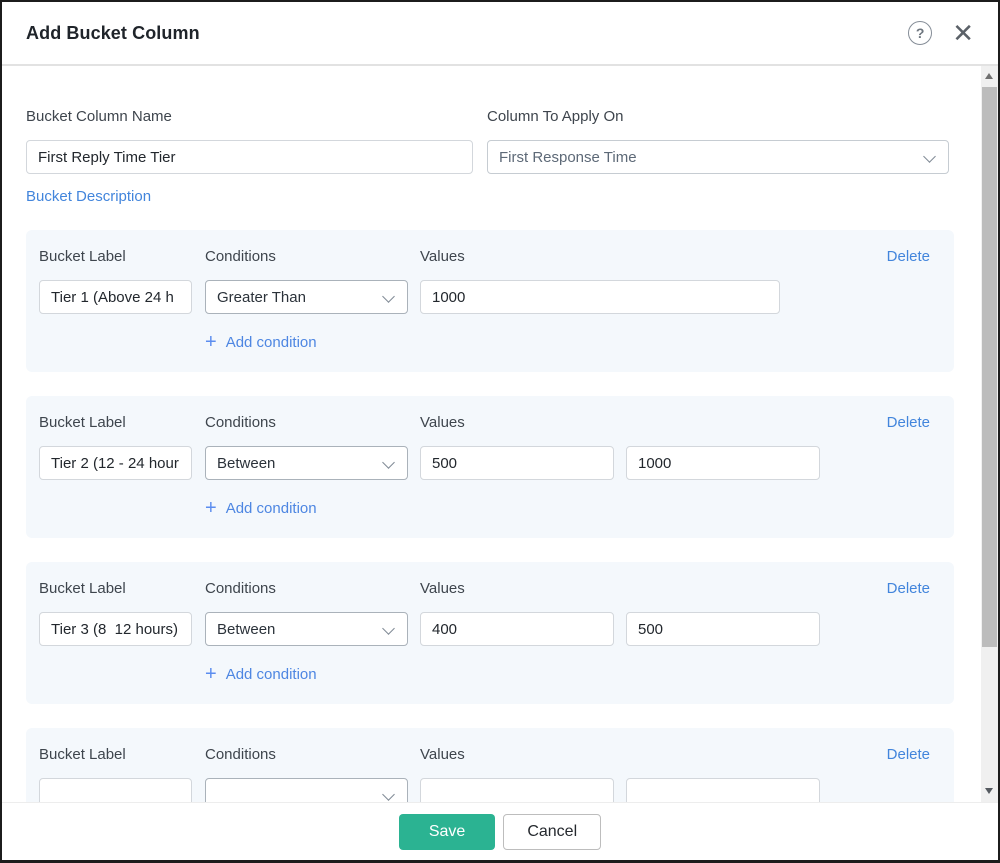  Describe the element at coordinates (99, 116) in the screenshot. I see `bucket-column-name-label: Bucket Column Name` at that location.